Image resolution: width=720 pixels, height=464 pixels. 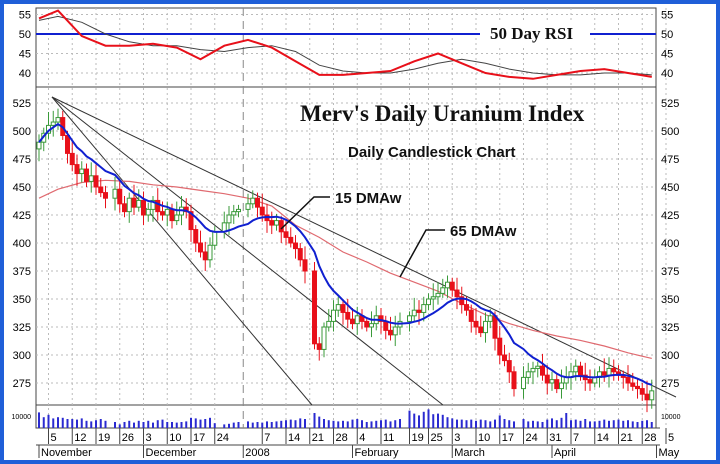 I want to click on x-month-label: 2008, so click(x=257, y=453).